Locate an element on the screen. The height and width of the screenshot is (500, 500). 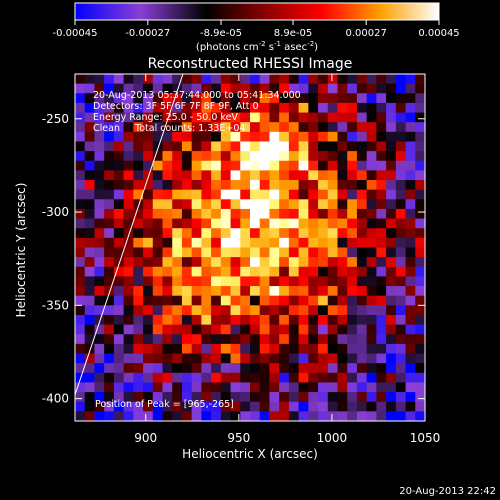
x-tick-label: 1000 is located at coordinates (332, 438).